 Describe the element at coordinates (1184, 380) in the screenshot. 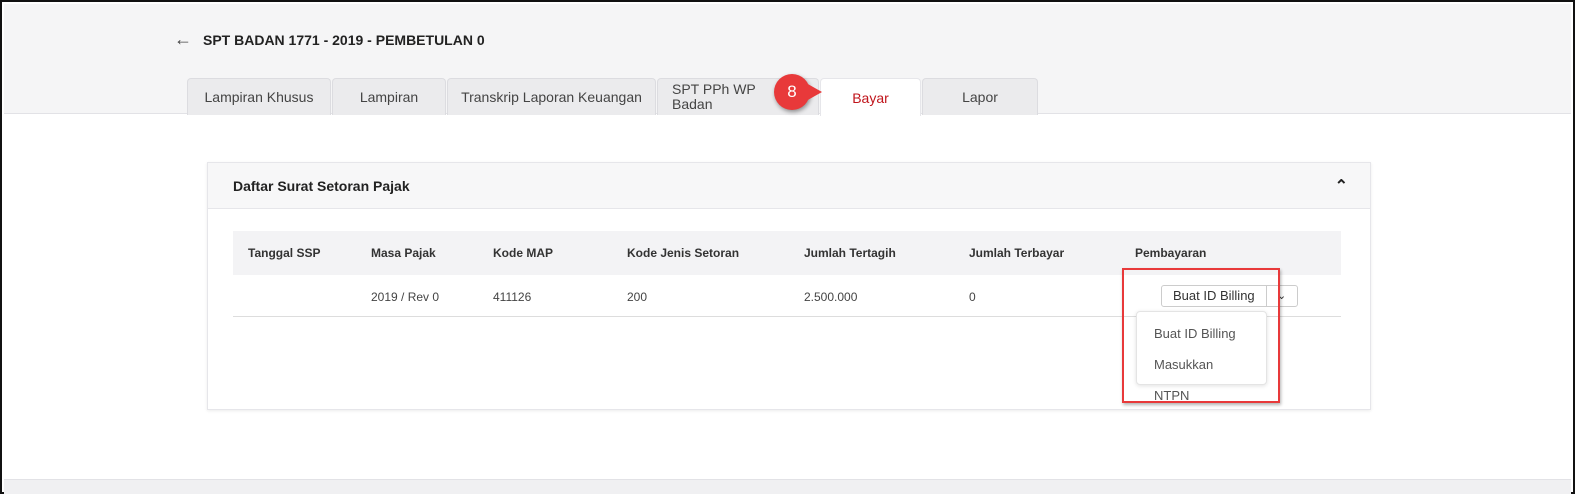

I see `menu-item-masukkan-ntpn: Masukkan NTPN` at that location.